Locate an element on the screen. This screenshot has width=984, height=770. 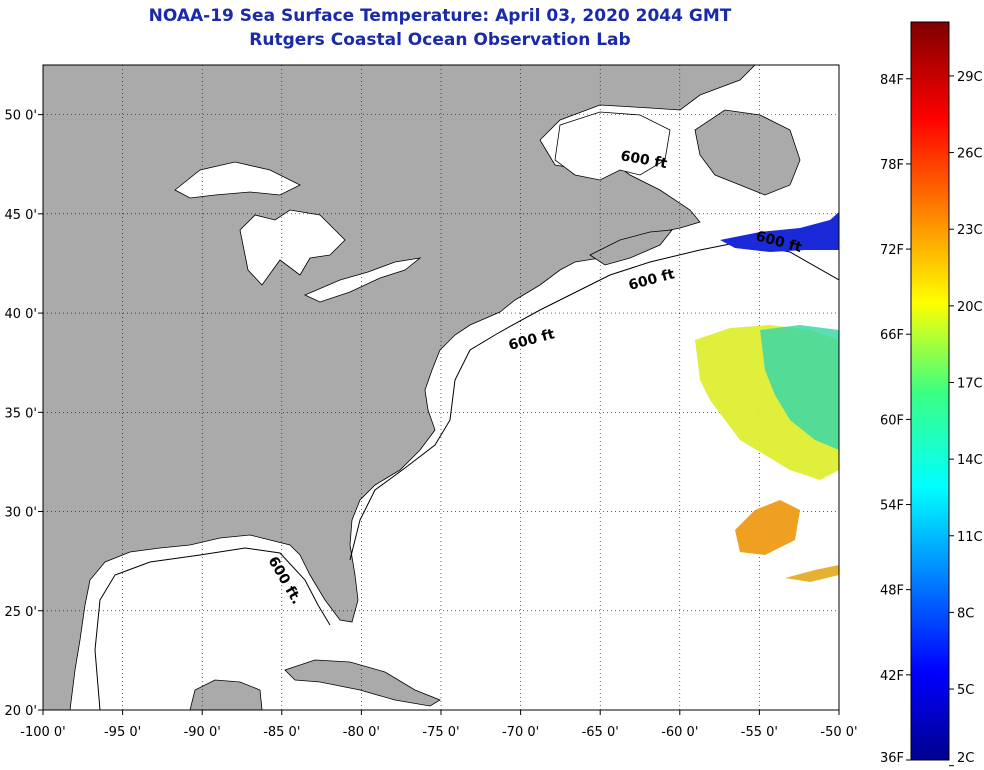
colorbar-c-label: 2C is located at coordinates (965, 758).